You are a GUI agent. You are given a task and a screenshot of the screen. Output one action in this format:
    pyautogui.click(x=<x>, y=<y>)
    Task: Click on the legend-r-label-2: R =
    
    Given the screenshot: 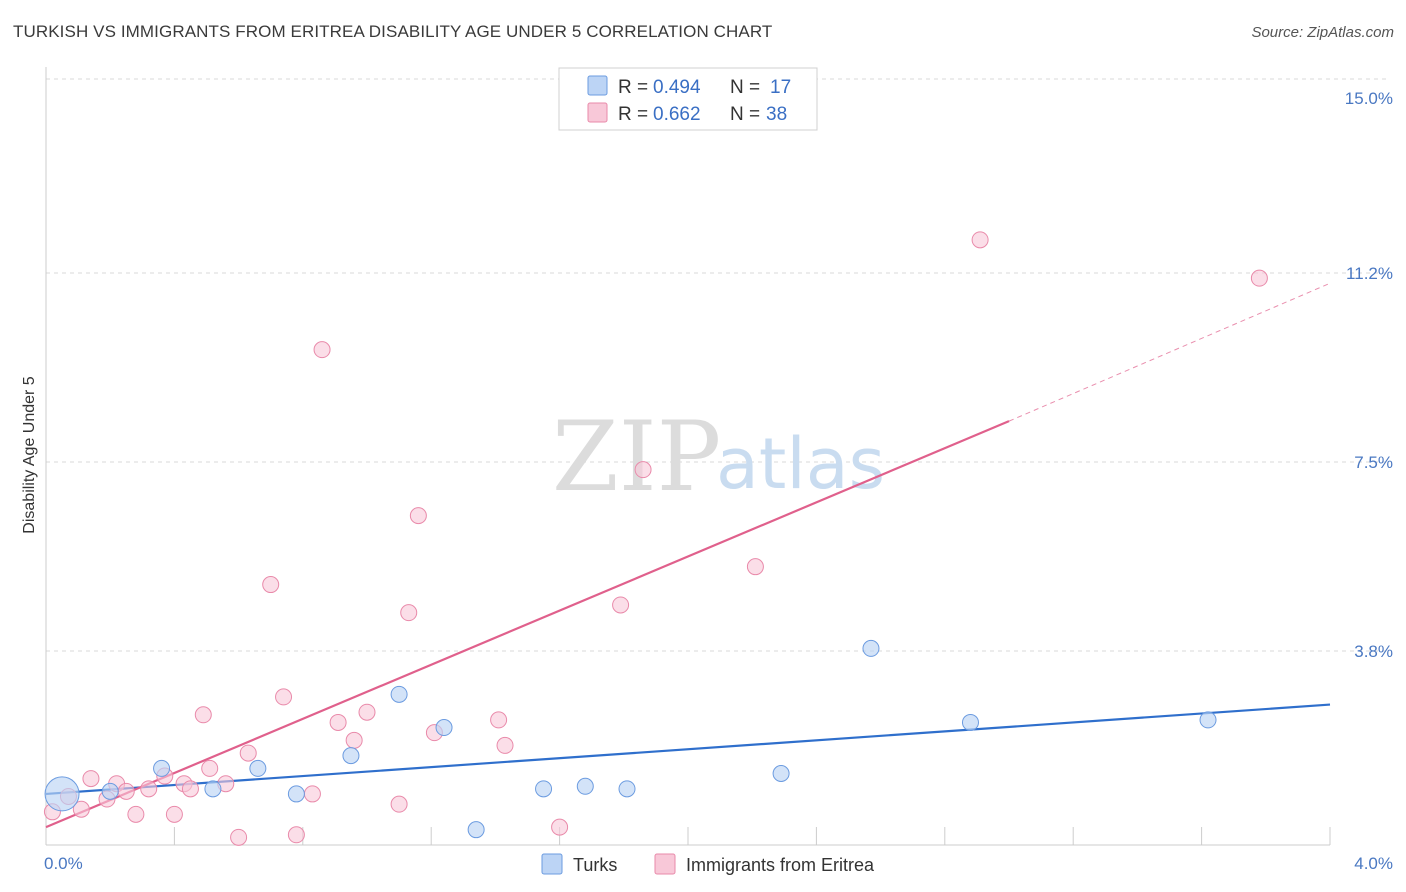 What is the action you would take?
    pyautogui.click(x=633, y=114)
    